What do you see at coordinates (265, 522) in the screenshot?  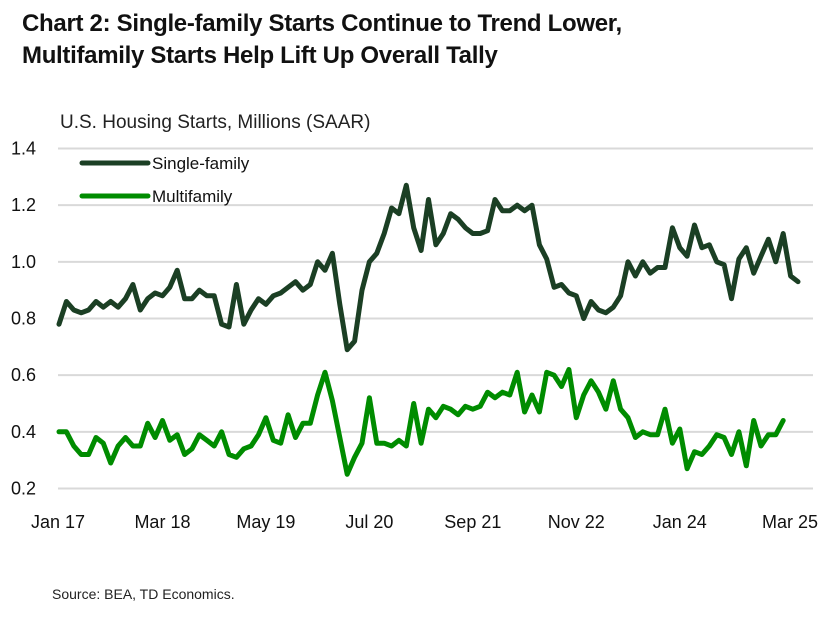 I see `x-tick-label: May 19` at bounding box center [265, 522].